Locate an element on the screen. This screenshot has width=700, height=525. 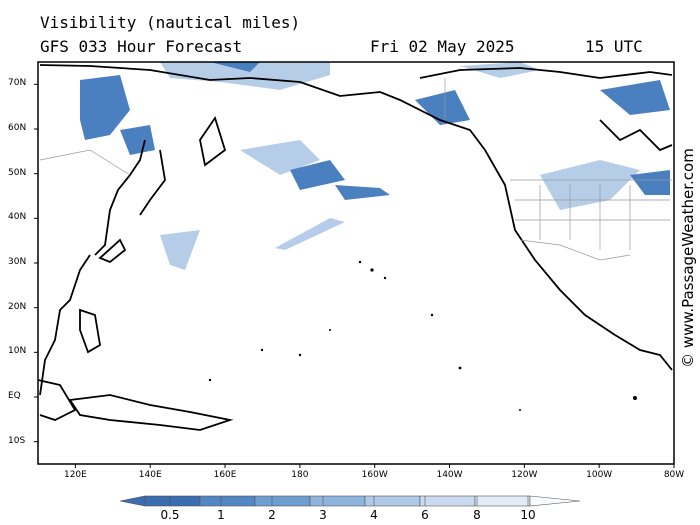
lat-label: 40N is located at coordinates (17, 217).